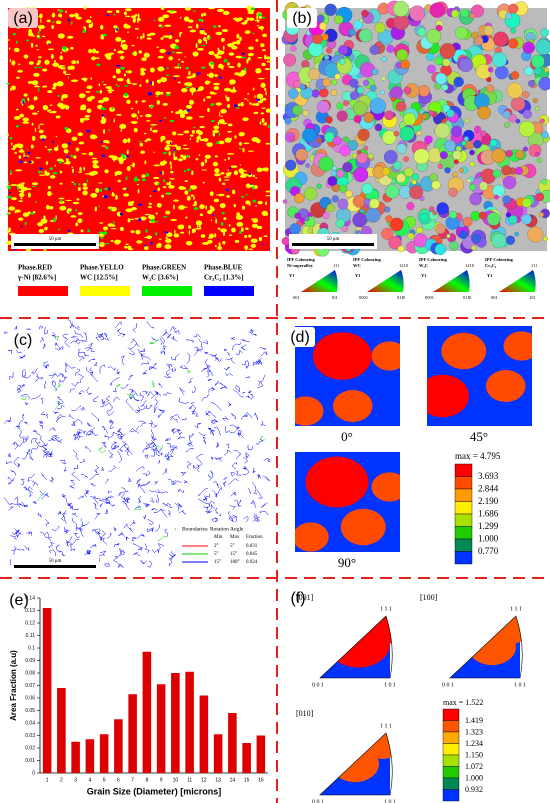 This screenshot has height=803, width=550. Describe the element at coordinates (463, 702) in the screenshot. I see `max-label: max = 1.522` at that location.